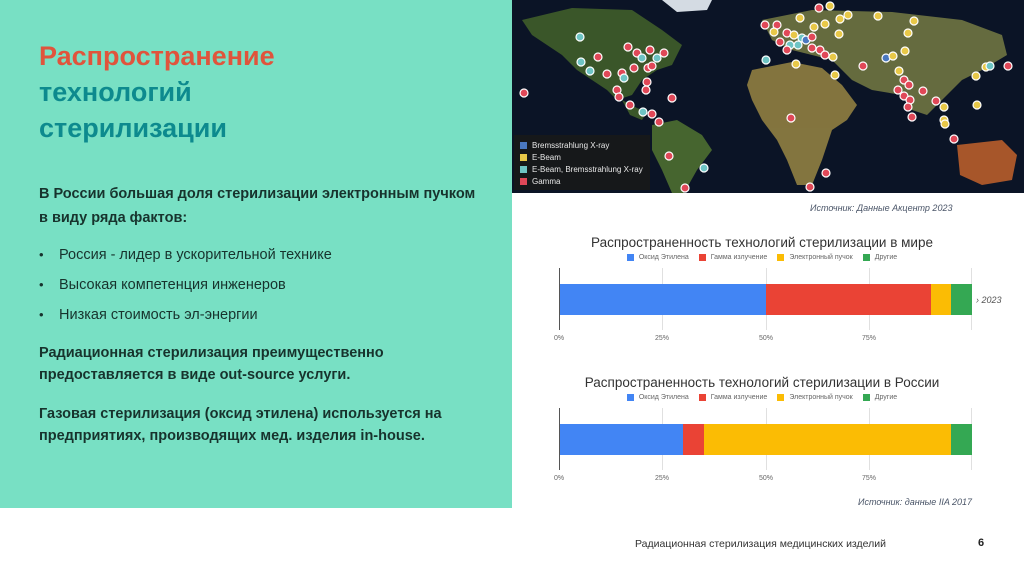 This screenshot has height=574, width=1024. Describe the element at coordinates (582, 157) in the screenshot. I see `map-legend-item: E-Beam` at that location.